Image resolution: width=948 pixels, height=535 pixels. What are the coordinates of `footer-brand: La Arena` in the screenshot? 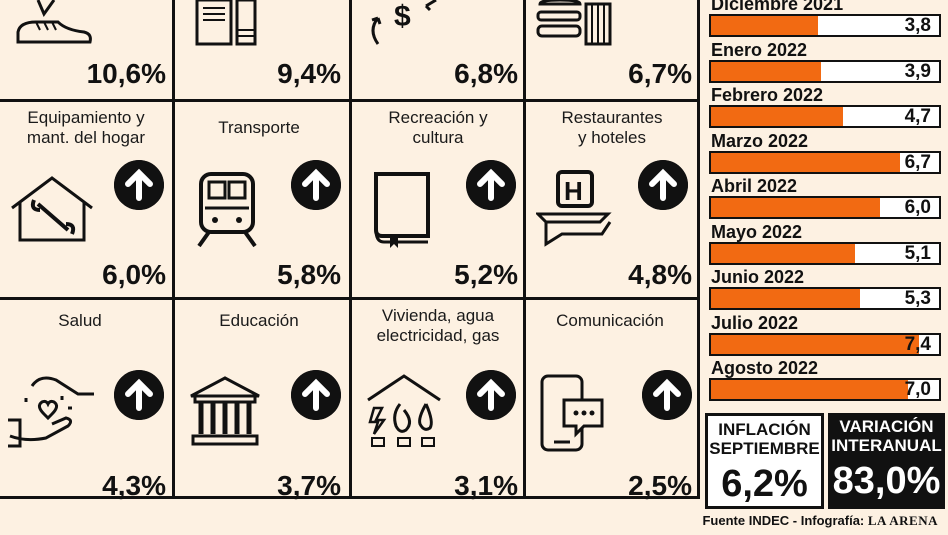 It's located at (902, 520).